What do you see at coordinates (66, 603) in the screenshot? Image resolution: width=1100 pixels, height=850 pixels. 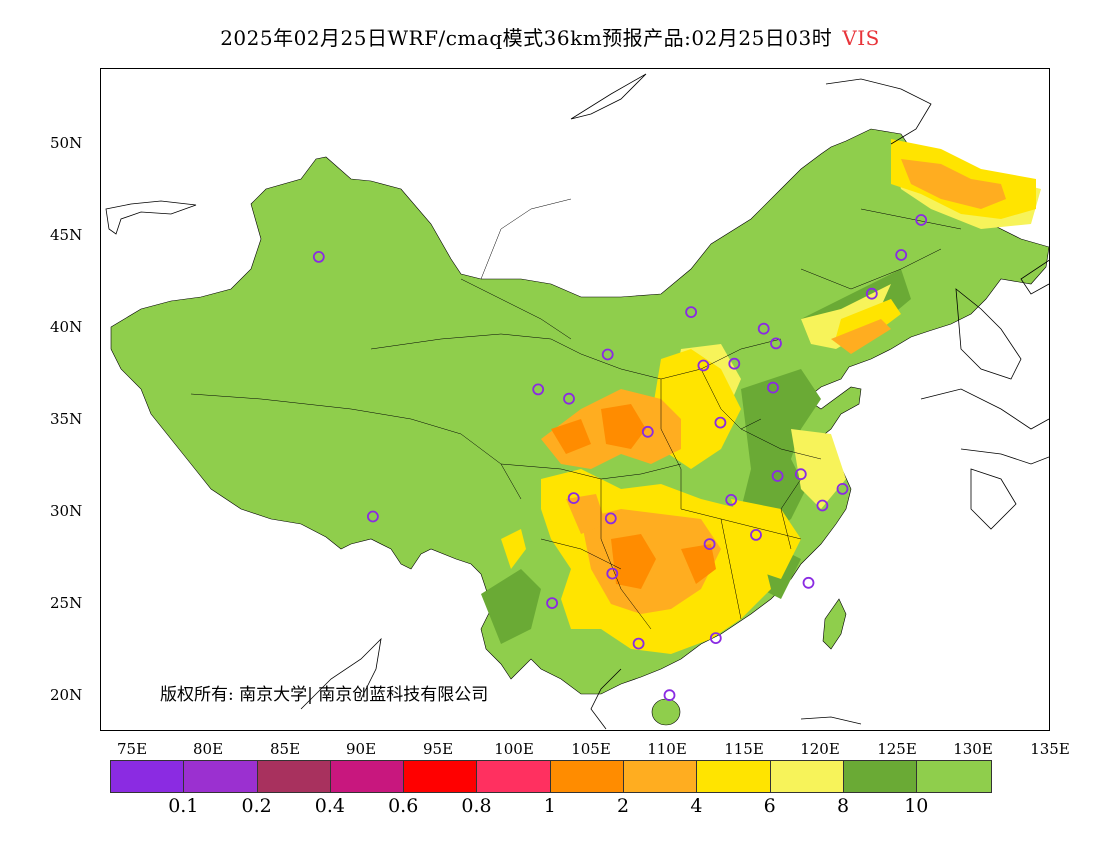 I see `lat-label-25n: 25N` at bounding box center [66, 603].